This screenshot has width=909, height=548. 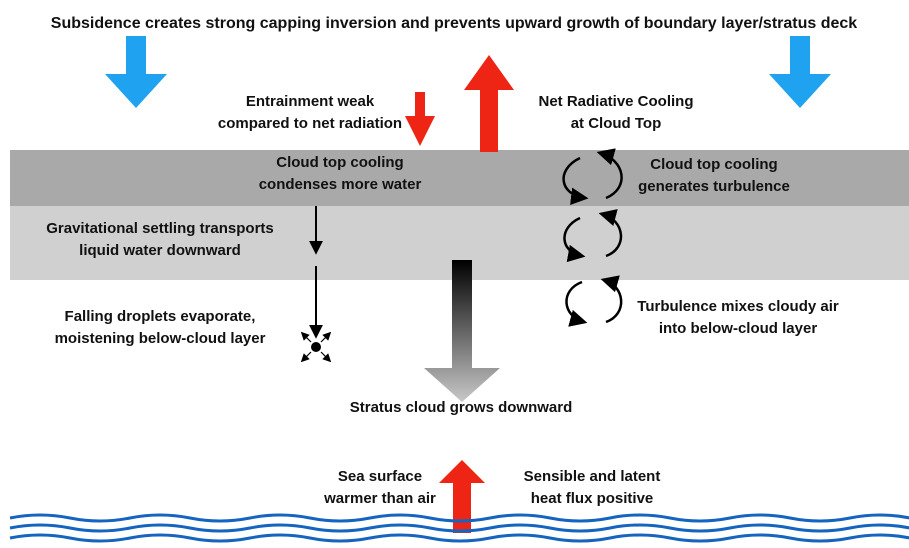 I want to click on label: Falling droplets evaporate,, so click(x=160, y=316).